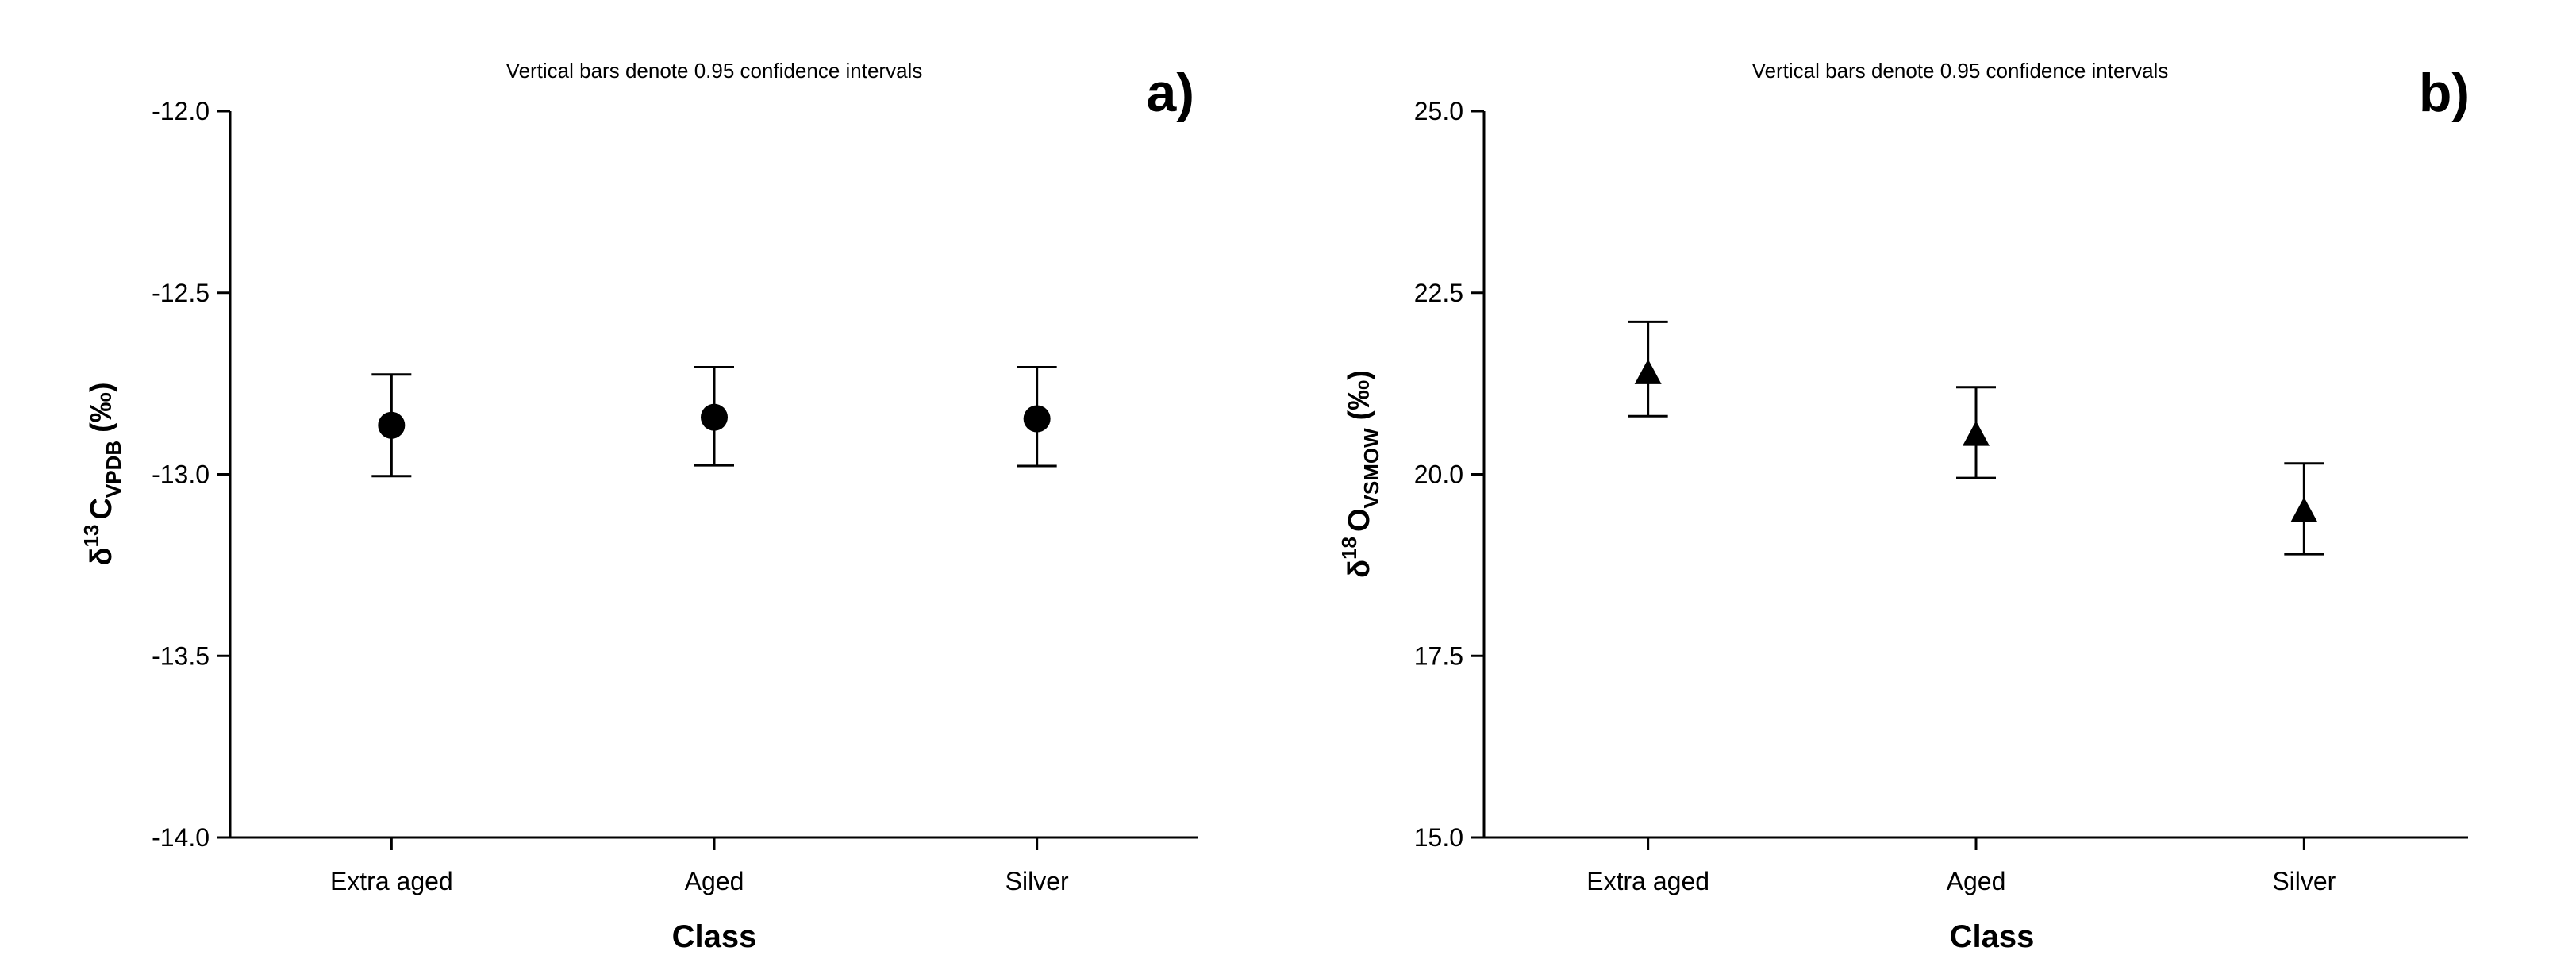 This screenshot has width=2576, height=978. What do you see at coordinates (181, 655) in the screenshot?
I see `panel-a-y-tick-label: -13.5` at bounding box center [181, 655].